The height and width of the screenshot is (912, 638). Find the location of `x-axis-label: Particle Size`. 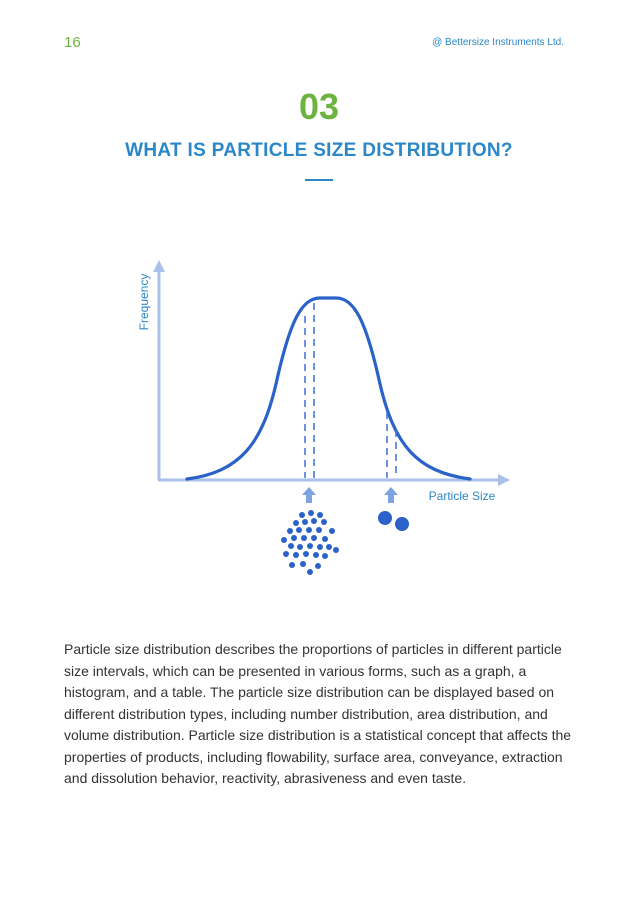

x-axis-label: Particle Size is located at coordinates (462, 496).